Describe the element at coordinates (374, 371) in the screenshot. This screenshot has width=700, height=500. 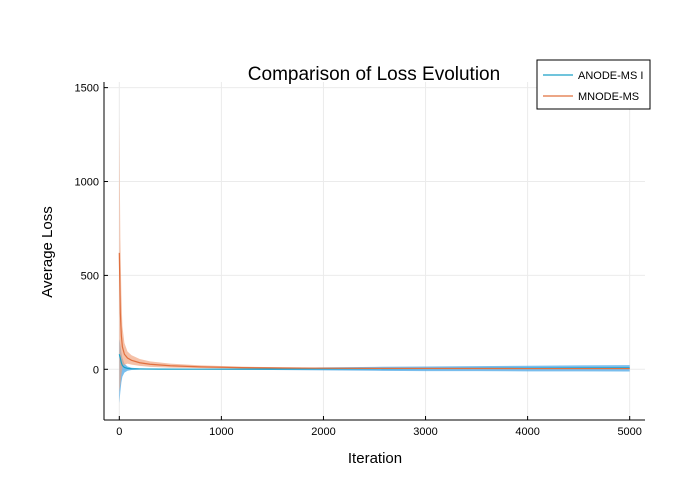
I see `series-band-anode` at that location.